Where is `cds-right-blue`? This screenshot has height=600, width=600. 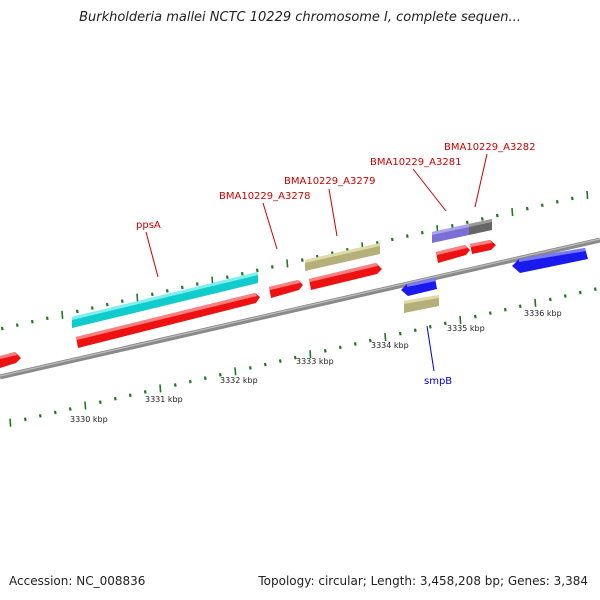 cds-right-blue is located at coordinates (550, 260).